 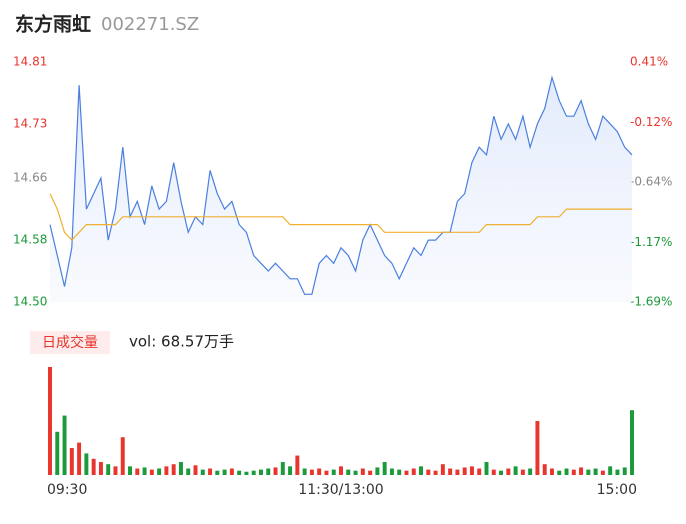 I want to click on y-tick-label: 14.81, so click(x=30, y=62).